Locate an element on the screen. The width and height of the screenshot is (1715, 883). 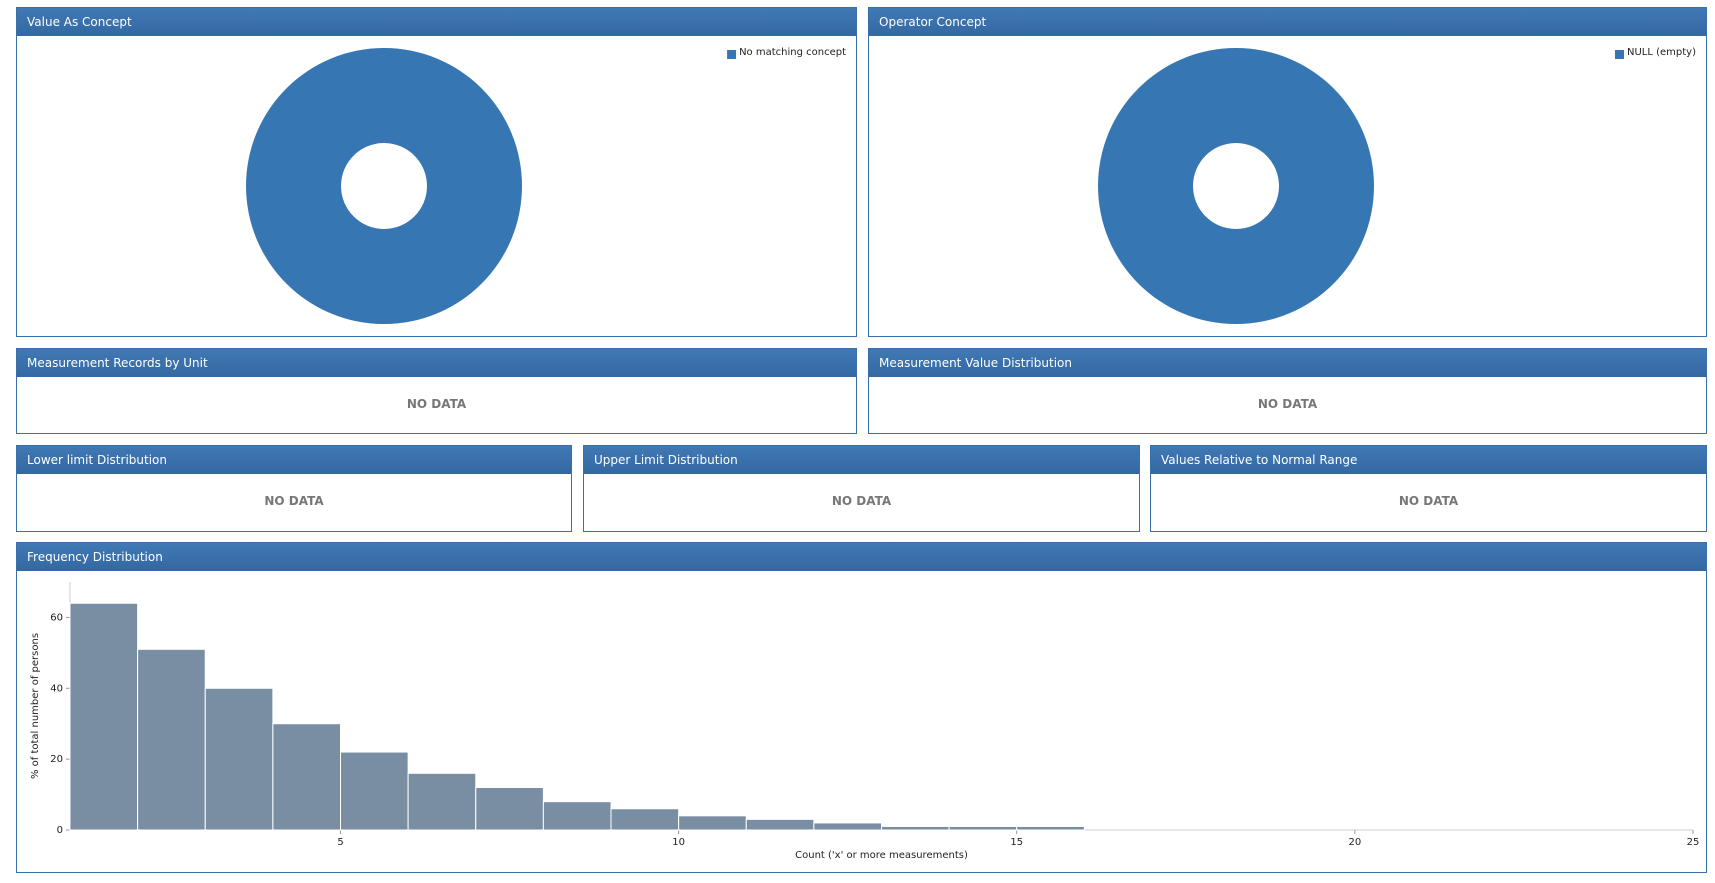
y-tick-label: 20 is located at coordinates (56, 759).